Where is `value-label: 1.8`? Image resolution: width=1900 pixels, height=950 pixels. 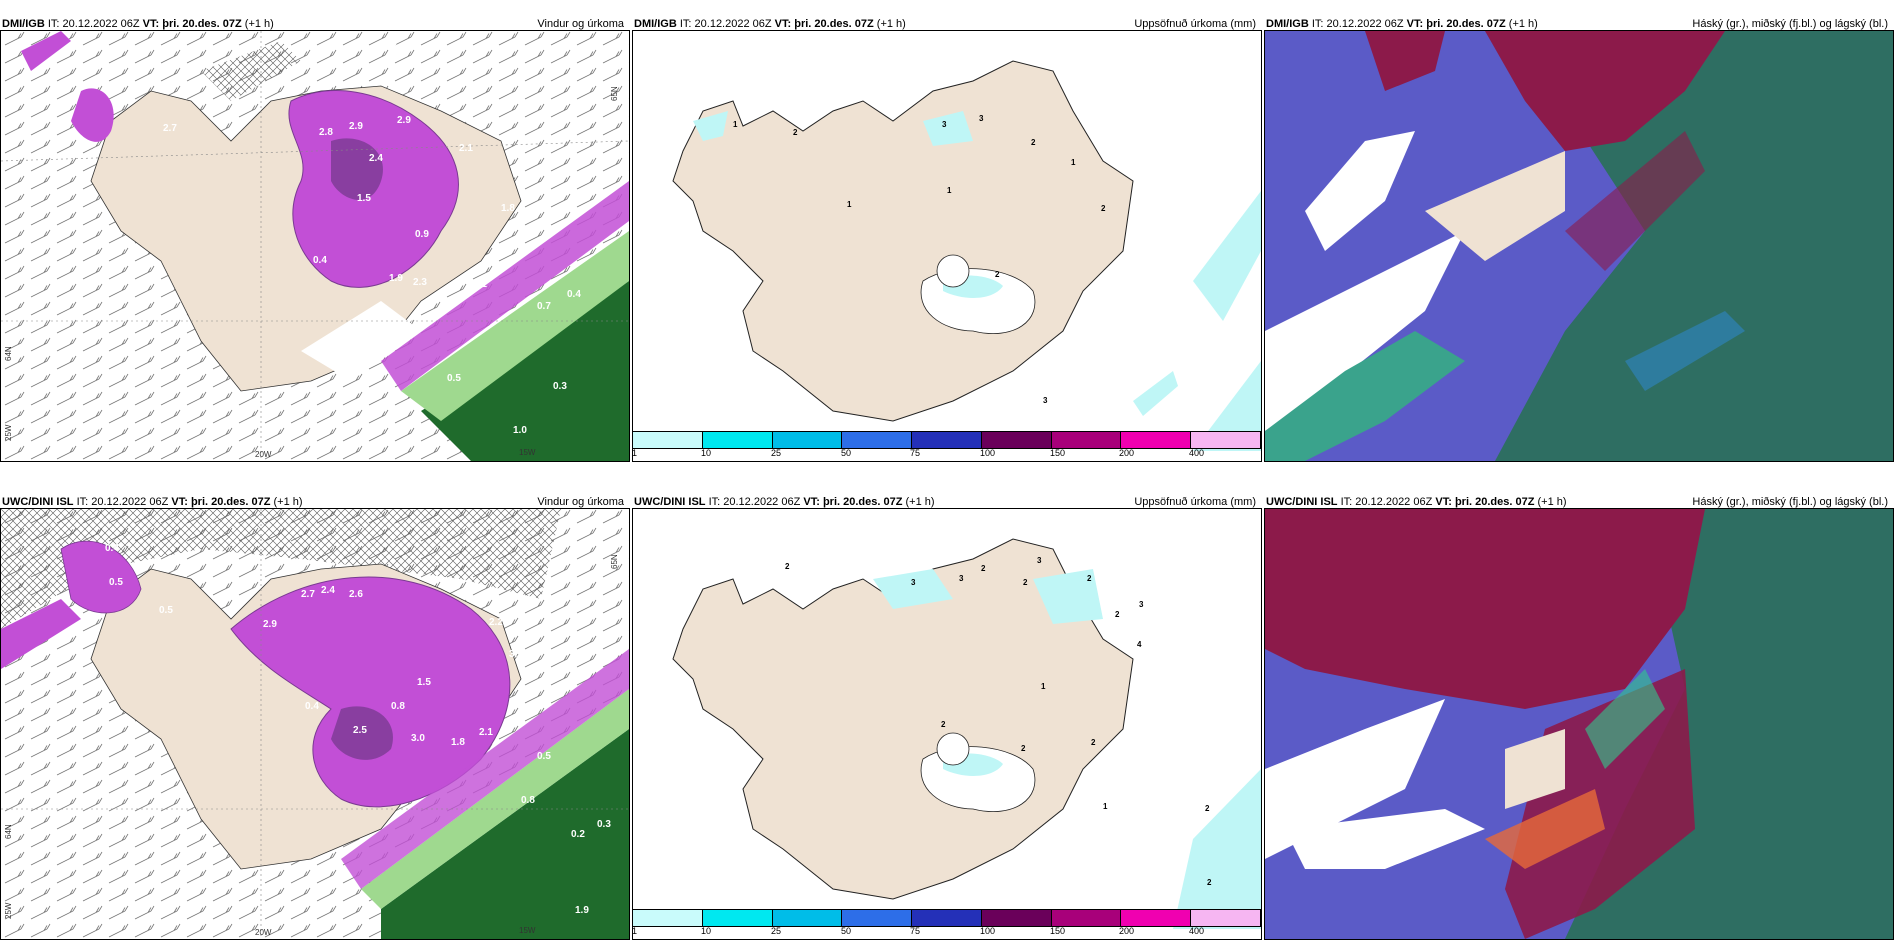 value-label: 1.8 is located at coordinates (508, 208).